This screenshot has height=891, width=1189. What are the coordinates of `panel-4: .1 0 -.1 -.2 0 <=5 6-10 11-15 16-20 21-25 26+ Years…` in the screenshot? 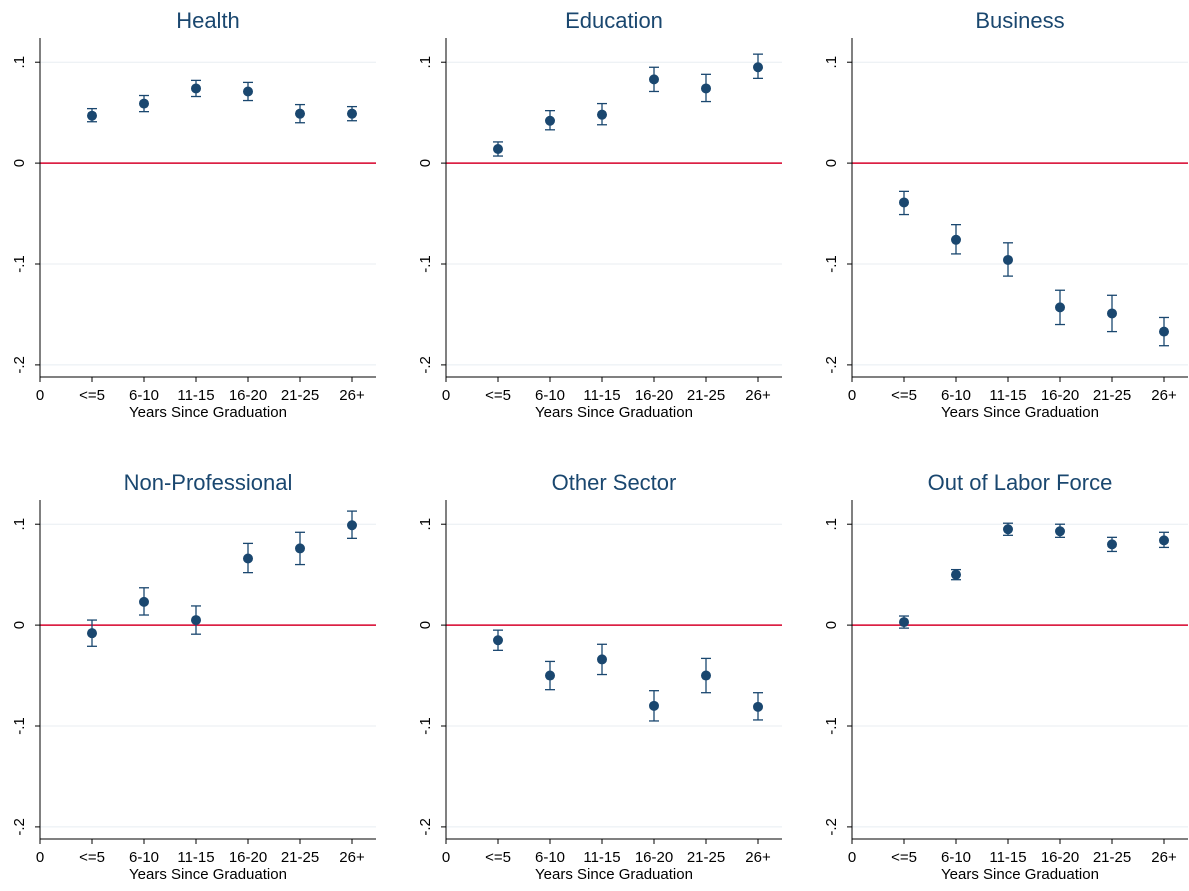 It's located at (193, 676).